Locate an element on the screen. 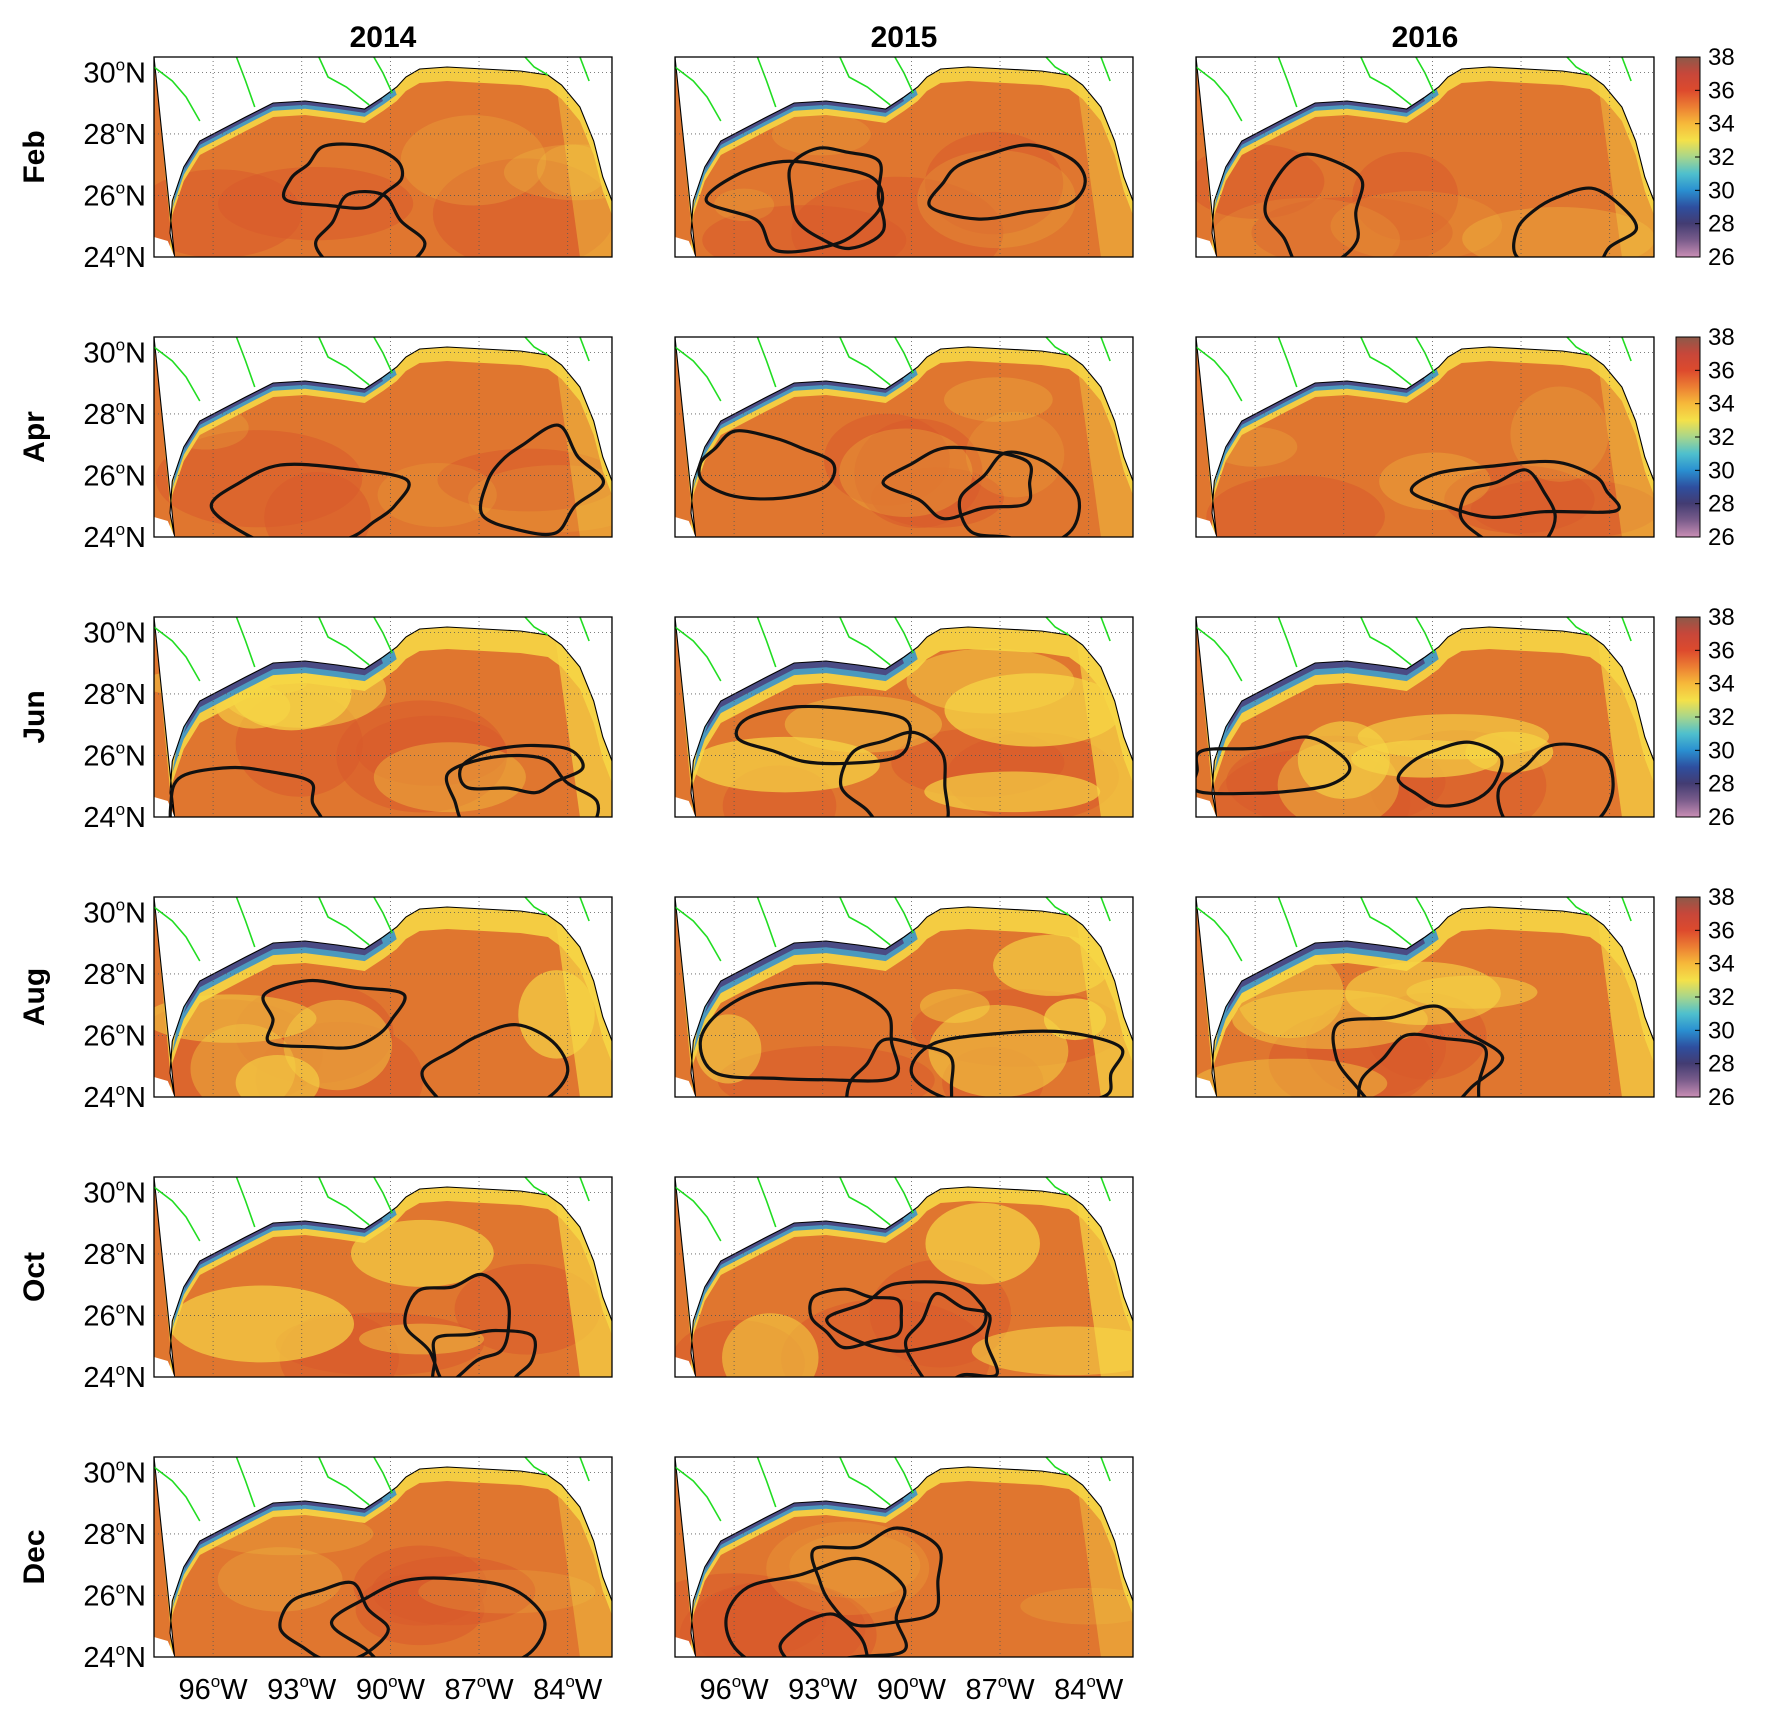 The width and height of the screenshot is (1772, 1723). map-panel-oct-2014: 30oN 28oN 26oN 24oN is located at coordinates (348, 1284).